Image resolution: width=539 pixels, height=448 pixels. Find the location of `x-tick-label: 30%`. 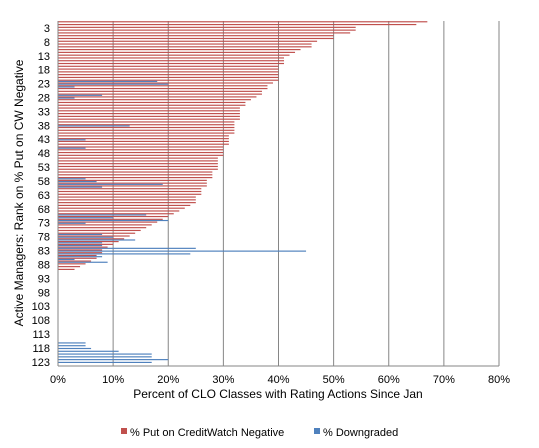

x-tick-label: 30% is located at coordinates (223, 380).